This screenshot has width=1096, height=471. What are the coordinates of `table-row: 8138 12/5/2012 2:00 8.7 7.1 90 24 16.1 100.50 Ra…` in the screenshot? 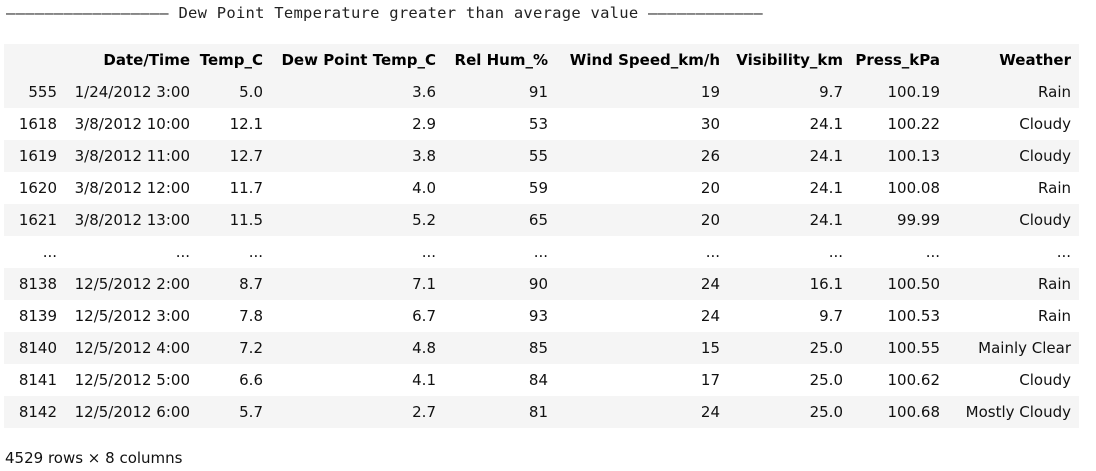 It's located at (541, 284).